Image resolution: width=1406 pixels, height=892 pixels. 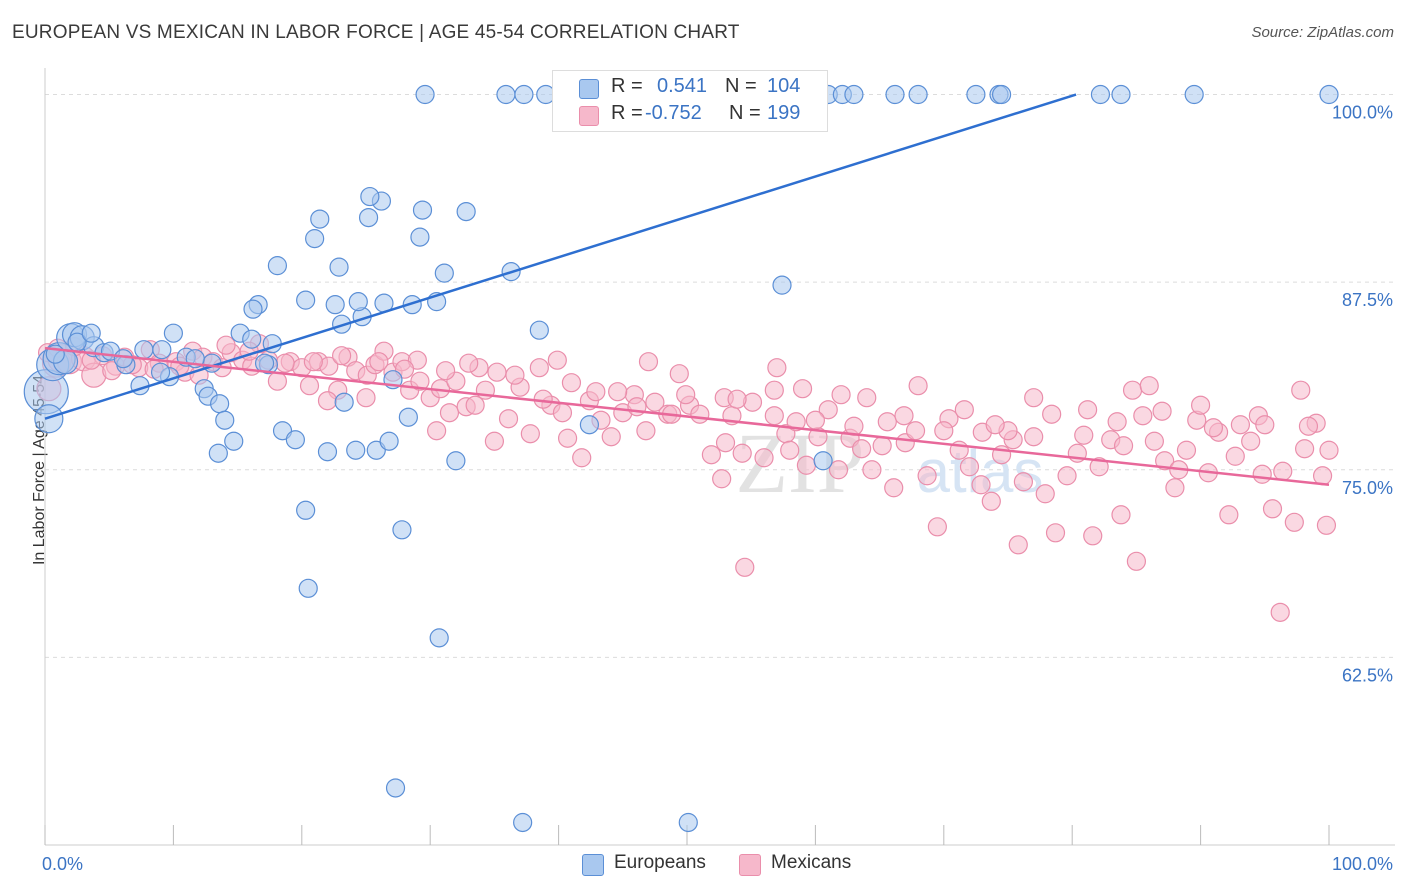 What do you see at coordinates (687, 416) in the screenshot?
I see `mexicans-trend-line` at bounding box center [687, 416].